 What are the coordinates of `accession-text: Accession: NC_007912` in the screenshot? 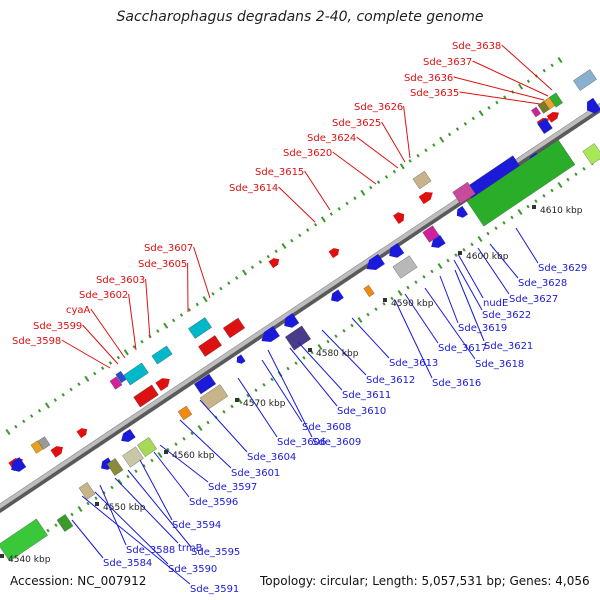 It's located at (78, 581).